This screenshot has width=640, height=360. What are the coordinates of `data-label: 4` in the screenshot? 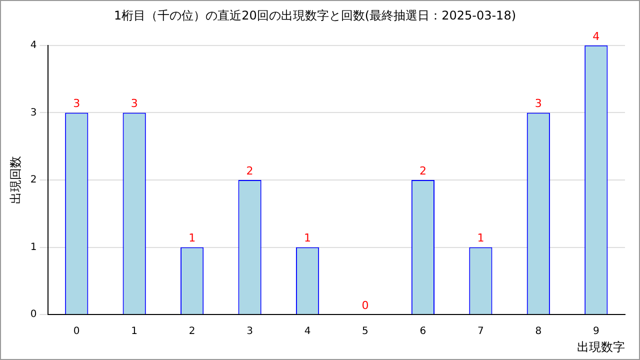 It's located at (596, 36).